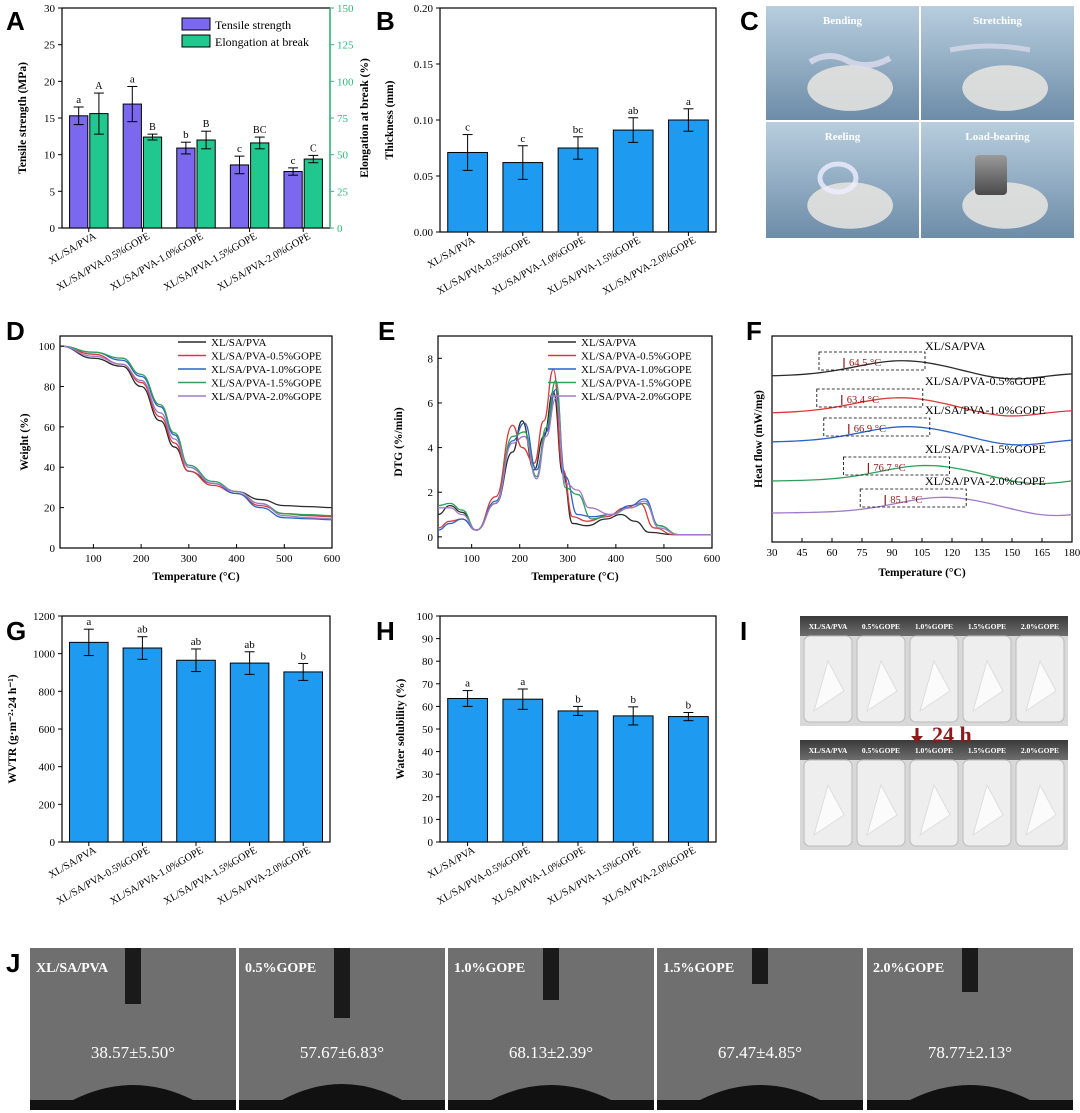 The image size is (1080, 1113). Describe the element at coordinates (467, 770) in the screenshot. I see `chart-h-bar` at that location.